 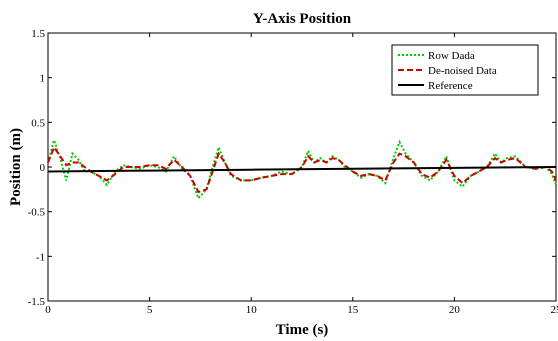 I want to click on y-axis-label: Position (m), so click(x=16, y=167).